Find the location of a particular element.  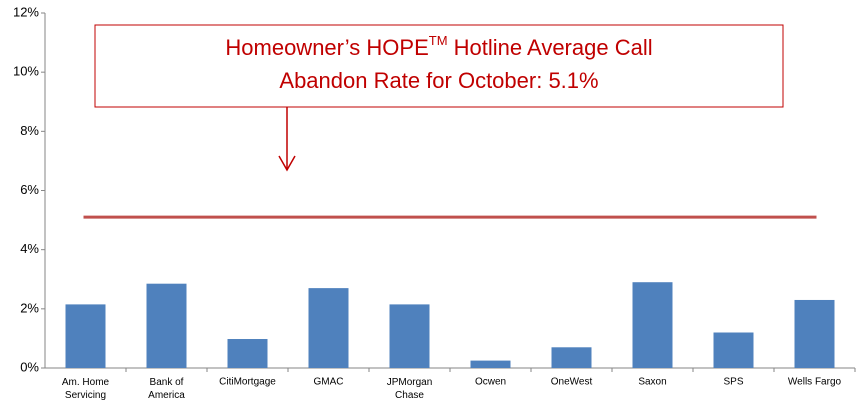

x-tick-label: SPS is located at coordinates (733, 382).